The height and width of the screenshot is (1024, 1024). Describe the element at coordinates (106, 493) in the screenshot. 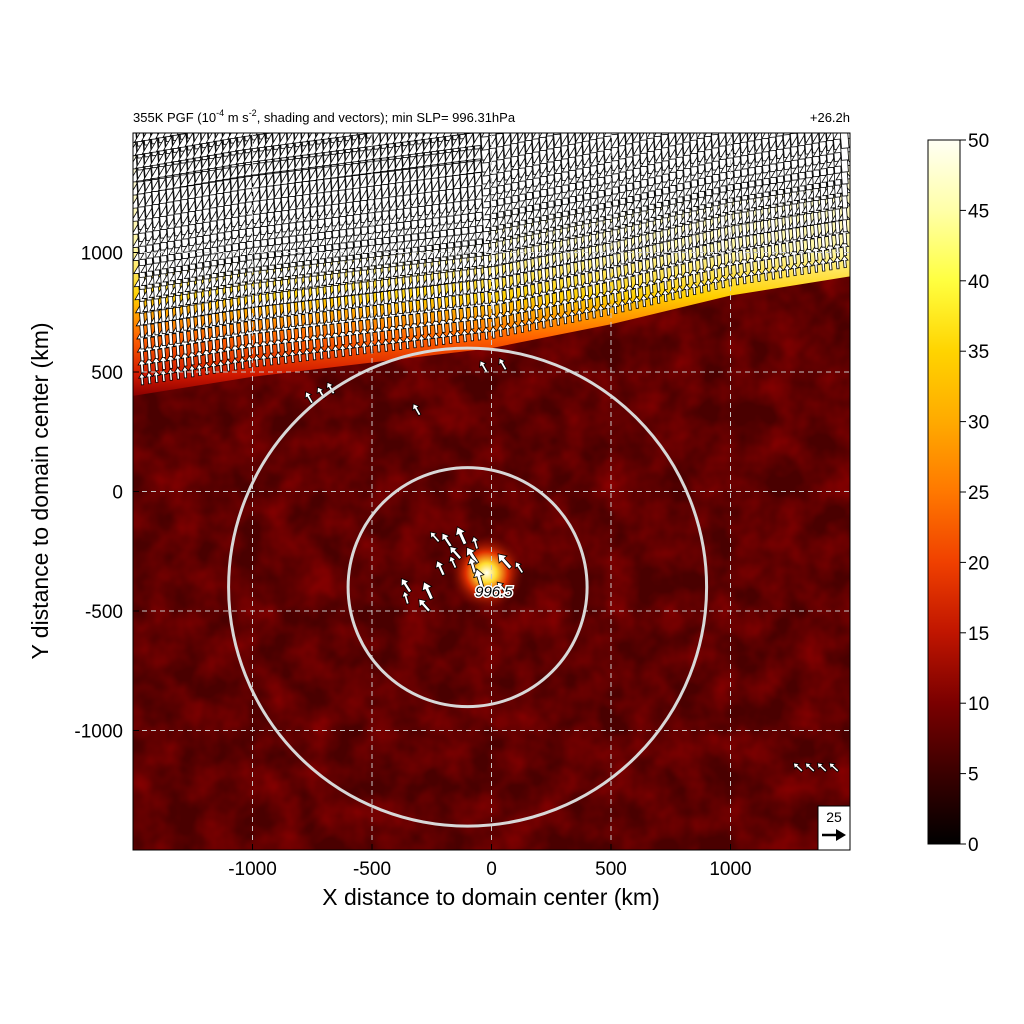

I see `y-axis-ticks: -1000 -500 0 500 1000` at that location.